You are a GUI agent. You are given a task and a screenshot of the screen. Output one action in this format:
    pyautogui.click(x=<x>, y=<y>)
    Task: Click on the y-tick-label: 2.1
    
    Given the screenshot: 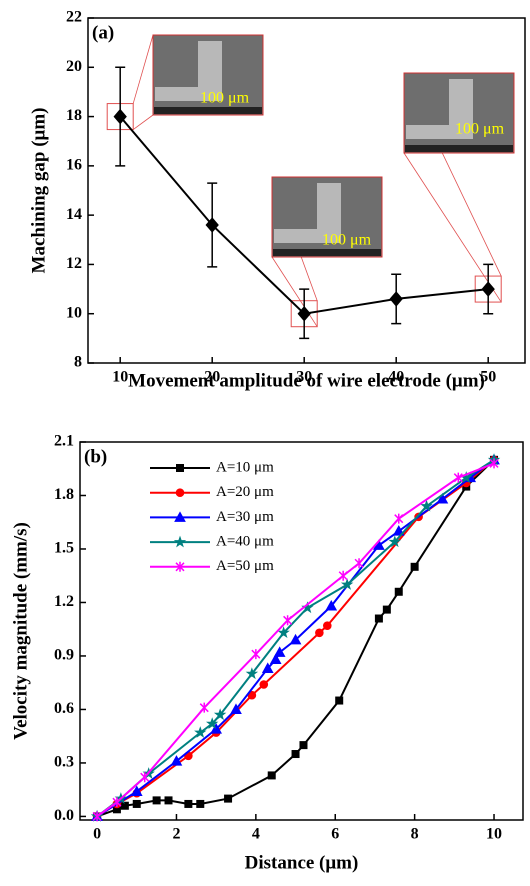 What is the action you would take?
    pyautogui.click(x=64, y=441)
    